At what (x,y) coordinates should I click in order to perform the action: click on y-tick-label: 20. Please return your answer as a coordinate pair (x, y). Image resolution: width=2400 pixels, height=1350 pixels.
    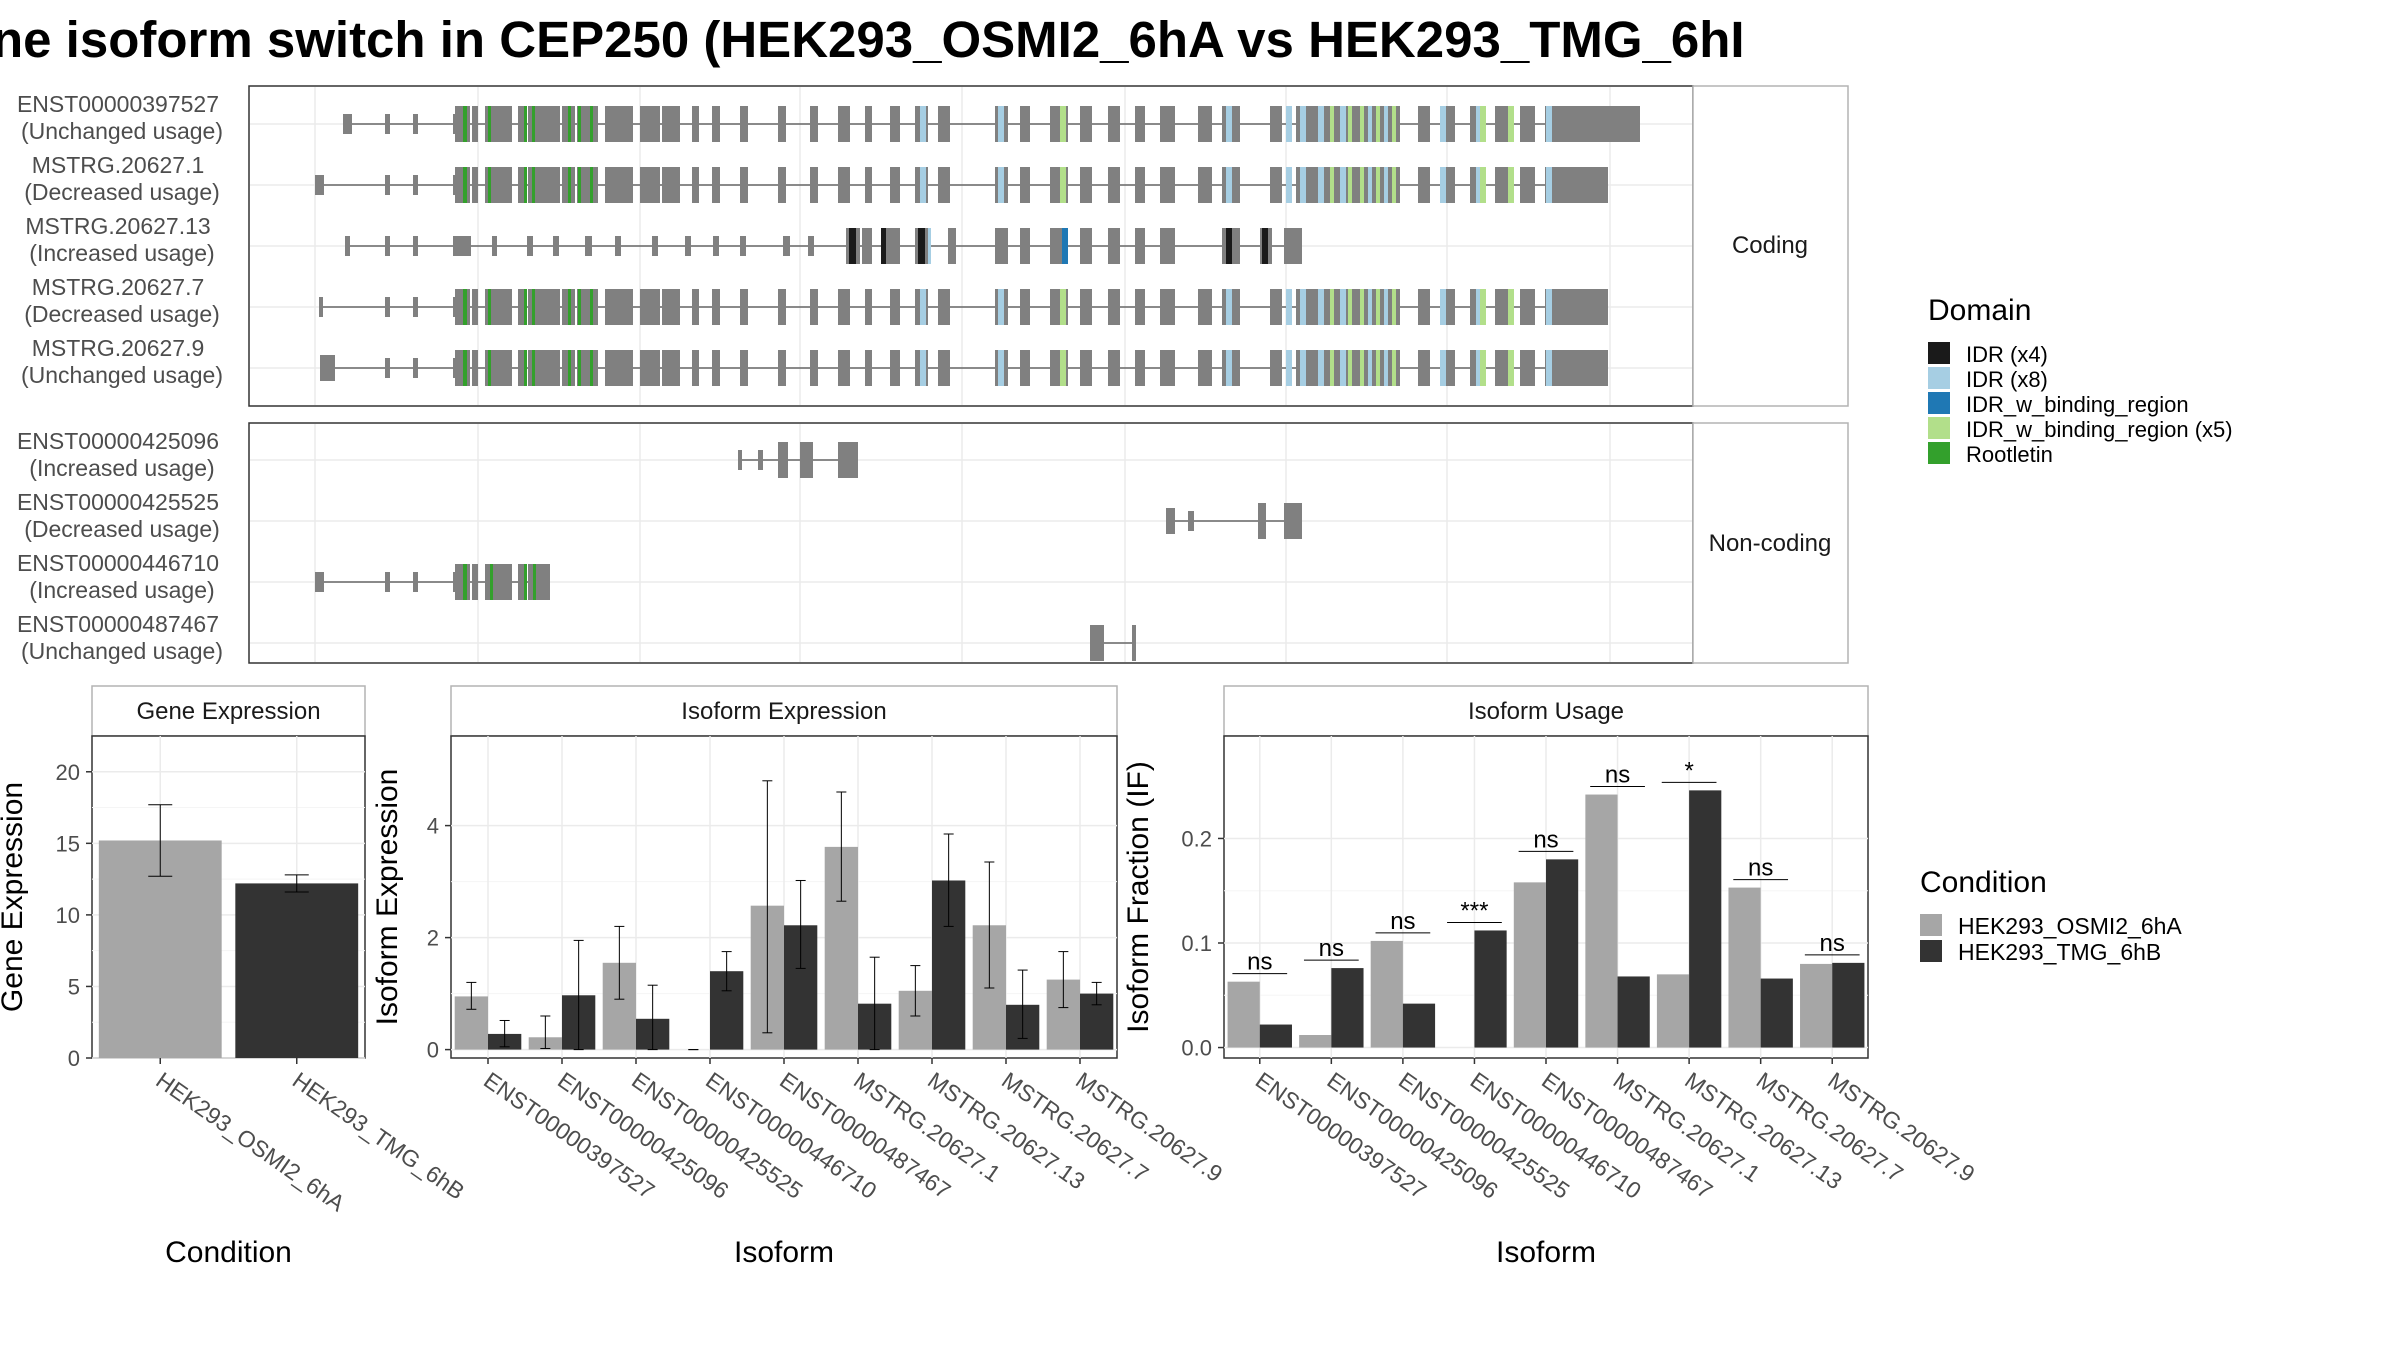
    Looking at the image, I should click on (68, 772).